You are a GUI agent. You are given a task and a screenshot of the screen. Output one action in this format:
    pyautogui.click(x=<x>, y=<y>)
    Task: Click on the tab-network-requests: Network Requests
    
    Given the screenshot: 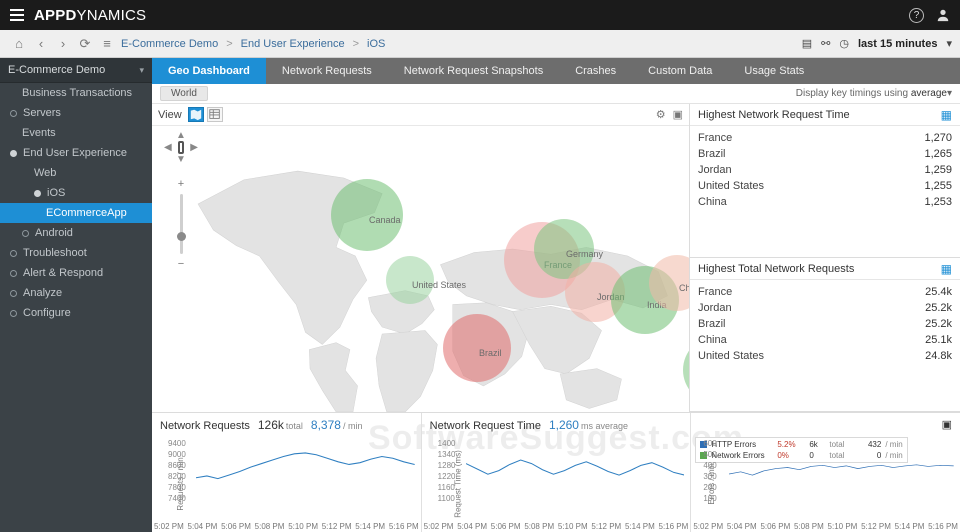 What is the action you would take?
    pyautogui.click(x=326, y=71)
    